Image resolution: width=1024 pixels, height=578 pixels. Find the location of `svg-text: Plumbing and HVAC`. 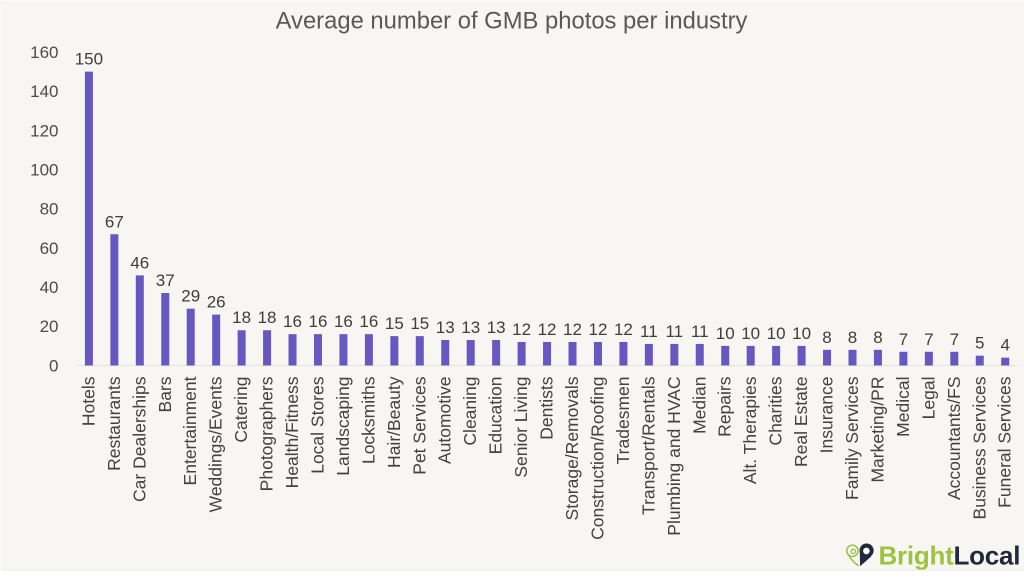

svg-text: Plumbing and HVAC is located at coordinates (674, 456).